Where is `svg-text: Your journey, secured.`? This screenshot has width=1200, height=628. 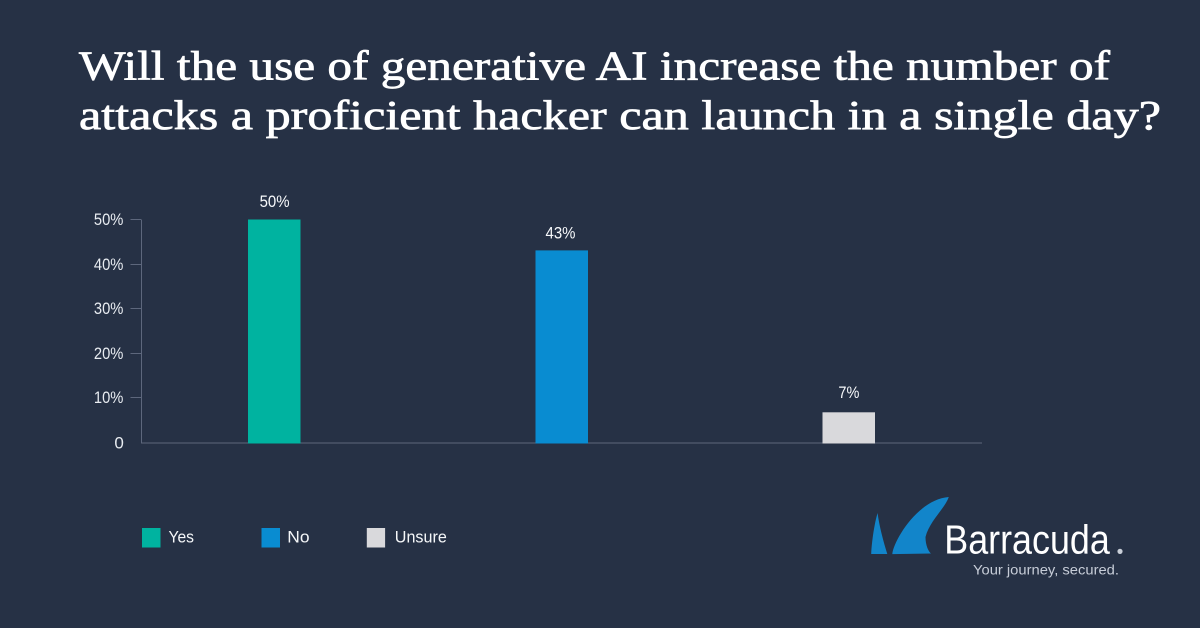 svg-text: Your journey, secured. is located at coordinates (1046, 570).